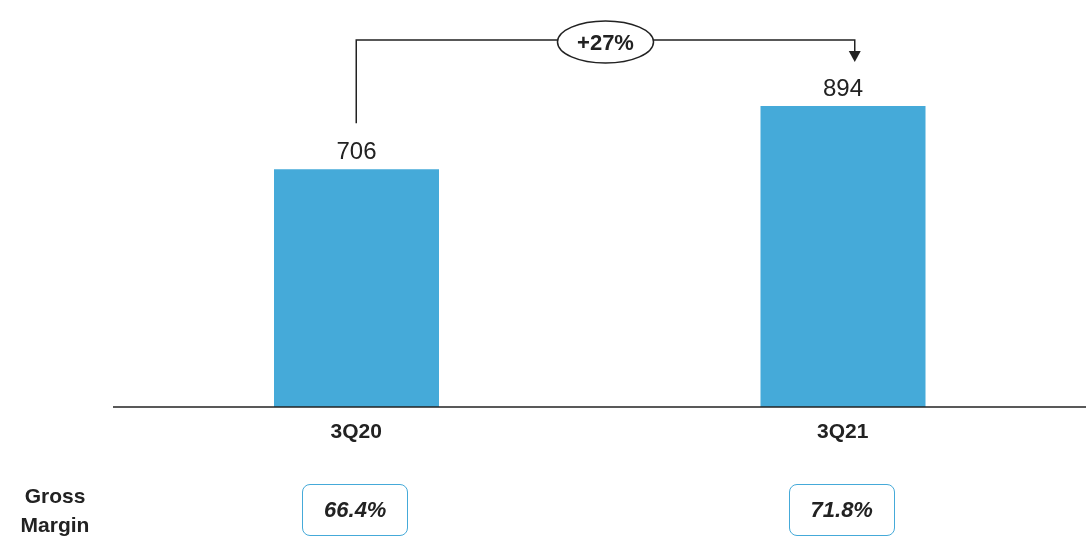 The height and width of the screenshot is (540, 1086). I want to click on x-tick-label: 3Q21, so click(843, 430).